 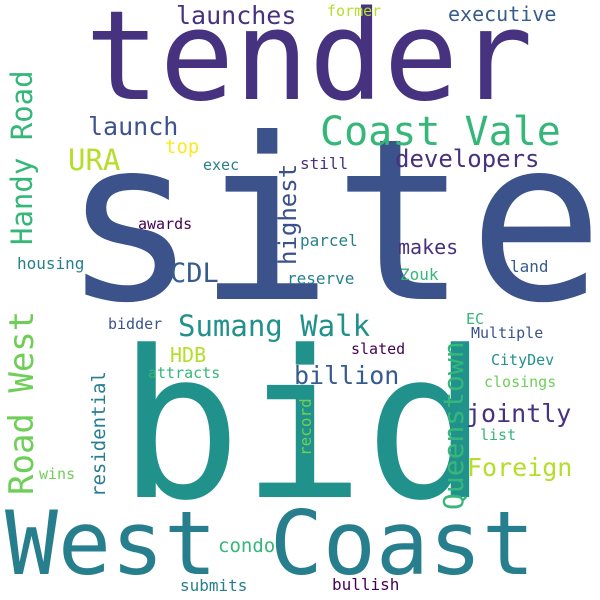 I want to click on word-residential: residential, so click(x=99, y=434).